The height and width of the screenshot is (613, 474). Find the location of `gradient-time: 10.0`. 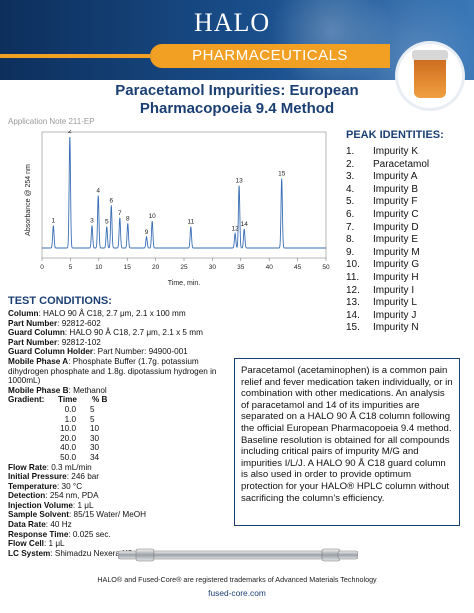

gradient-time: 10.0 is located at coordinates (68, 429).